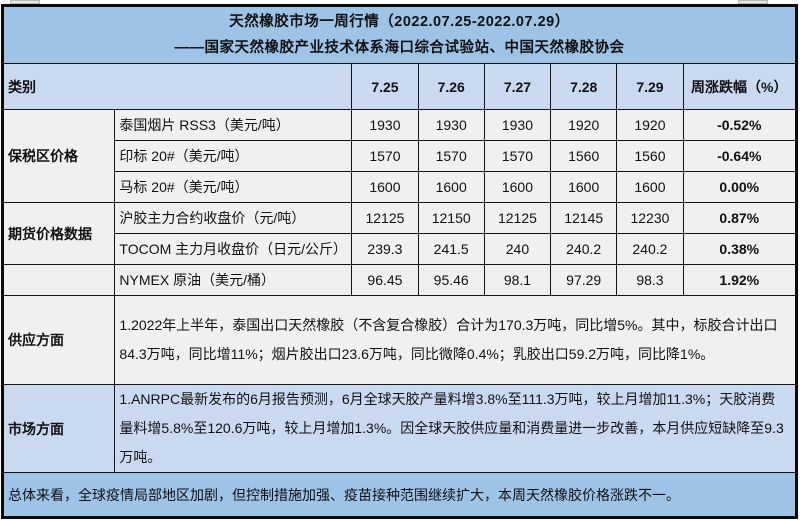  Describe the element at coordinates (740, 156) in the screenshot. I see `weekly-change-cell: -0.64%` at that location.